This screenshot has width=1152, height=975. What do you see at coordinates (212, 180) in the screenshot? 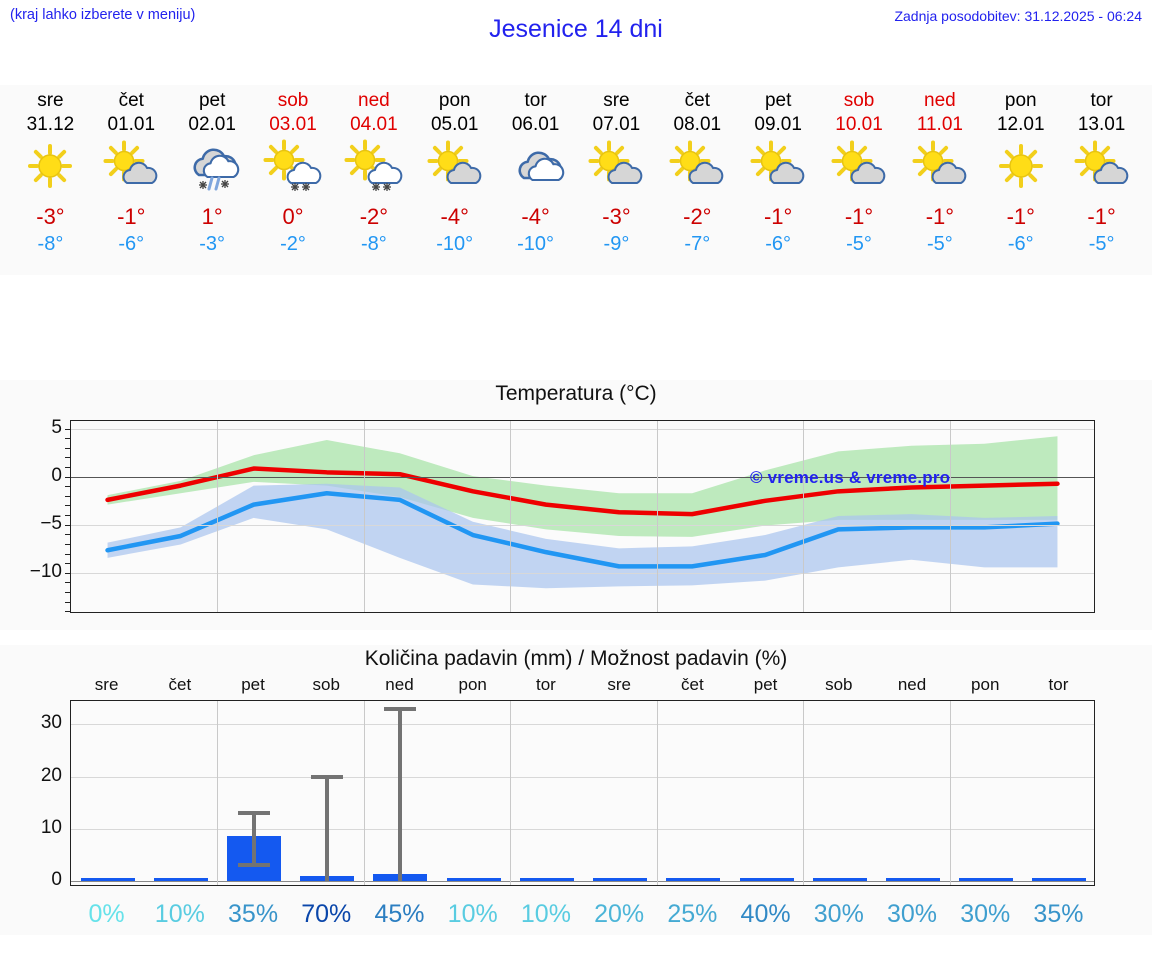
I see `day-column: pet 02.01 1° -3°` at bounding box center [212, 180].